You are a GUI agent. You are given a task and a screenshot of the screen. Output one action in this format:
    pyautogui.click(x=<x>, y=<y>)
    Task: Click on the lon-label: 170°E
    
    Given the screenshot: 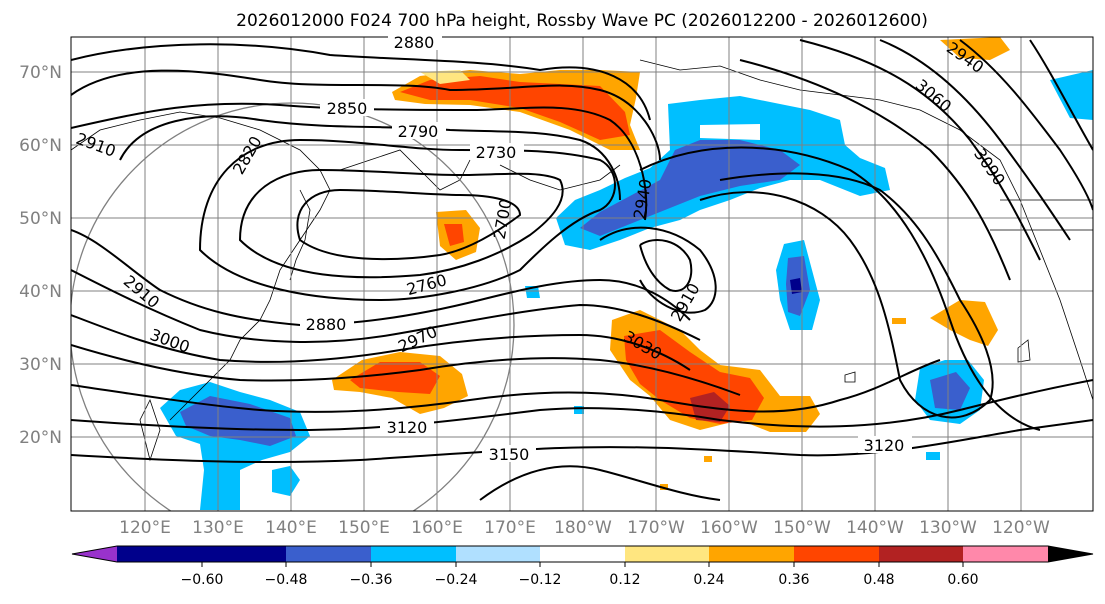 What is the action you would take?
    pyautogui.click(x=510, y=528)
    